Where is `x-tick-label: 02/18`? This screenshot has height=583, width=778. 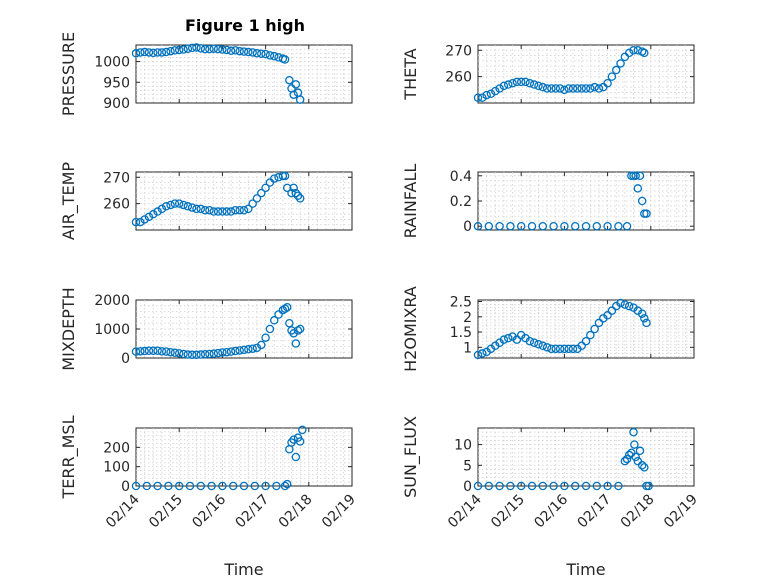 x-tick-label: 02/18 is located at coordinates (638, 512).